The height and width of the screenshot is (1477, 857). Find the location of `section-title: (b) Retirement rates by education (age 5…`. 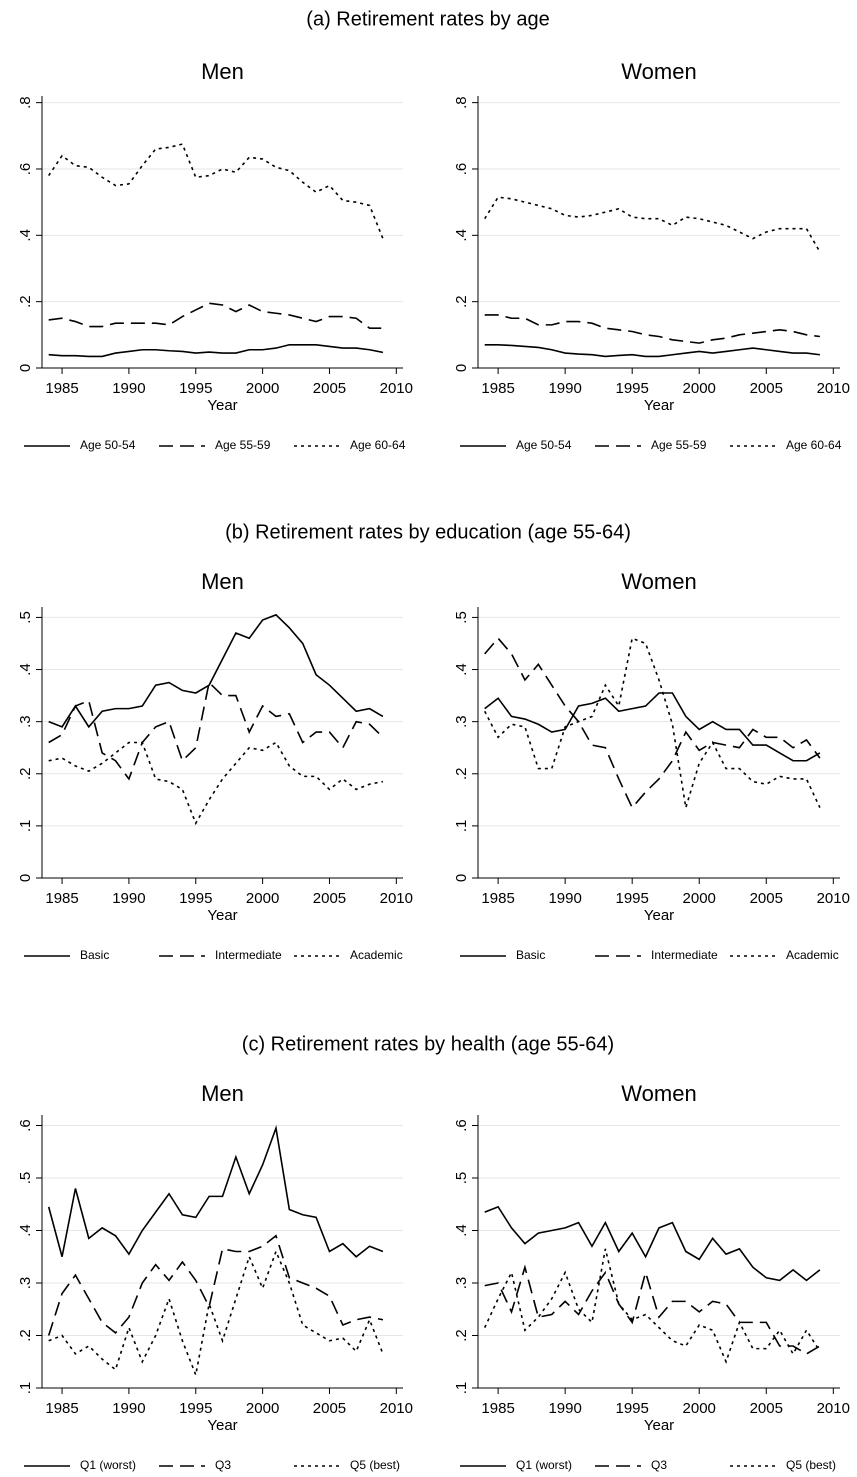

section-title: (b) Retirement rates by education (age 5… is located at coordinates (428, 532).